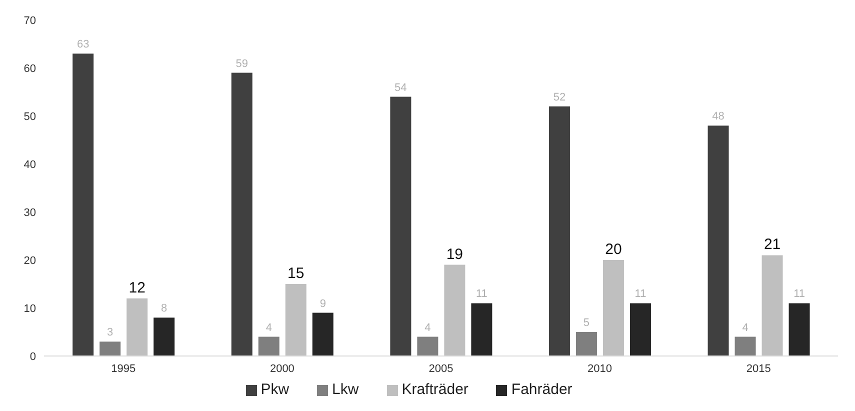  What do you see at coordinates (345, 389) in the screenshot?
I see `legend-label: Lkw` at bounding box center [345, 389].